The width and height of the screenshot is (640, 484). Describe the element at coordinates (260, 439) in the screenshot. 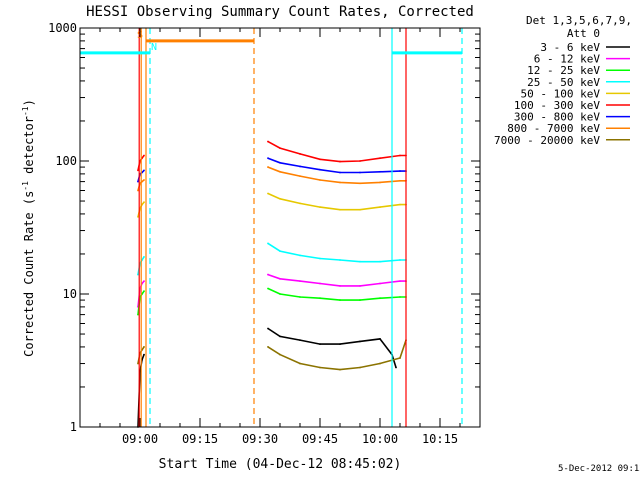

I see `x-tick-label: 09:30` at that location.